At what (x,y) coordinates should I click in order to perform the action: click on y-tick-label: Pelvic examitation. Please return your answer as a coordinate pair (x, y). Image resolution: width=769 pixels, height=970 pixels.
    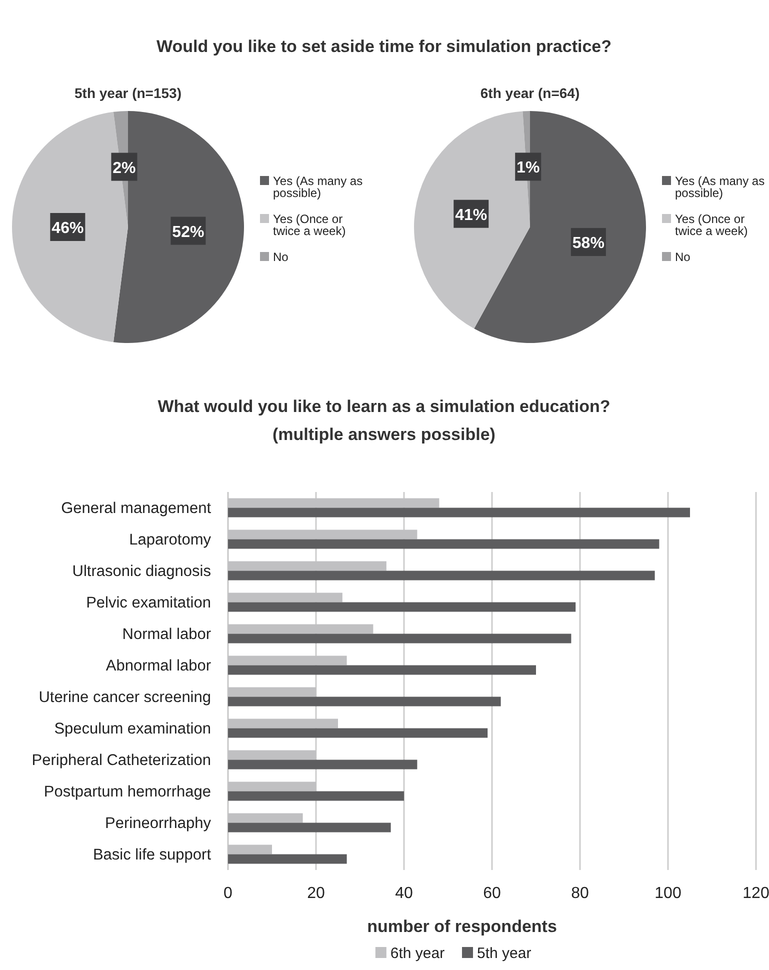
    Looking at the image, I should click on (148, 603).